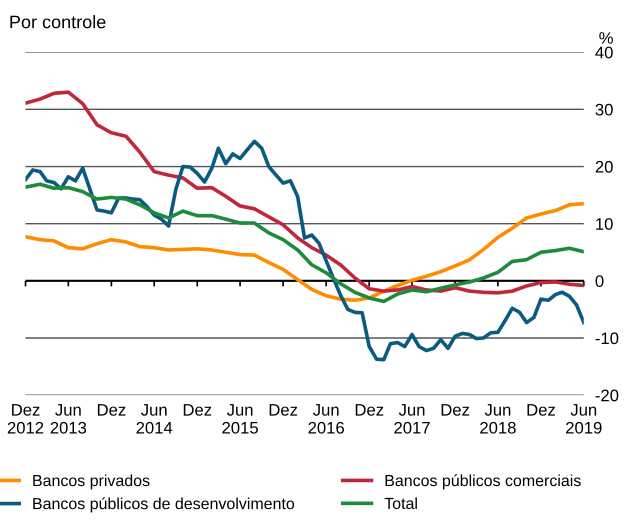  What do you see at coordinates (498, 419) in the screenshot?
I see `x-tick-label: Jun 2018` at bounding box center [498, 419].